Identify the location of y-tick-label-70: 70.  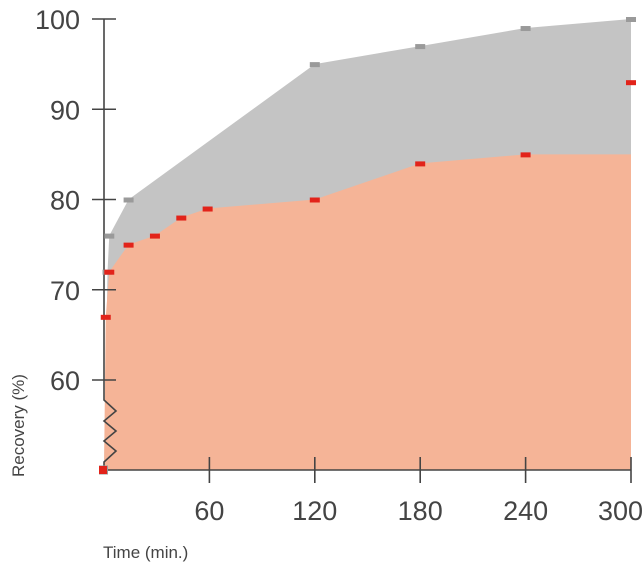
(65, 291).